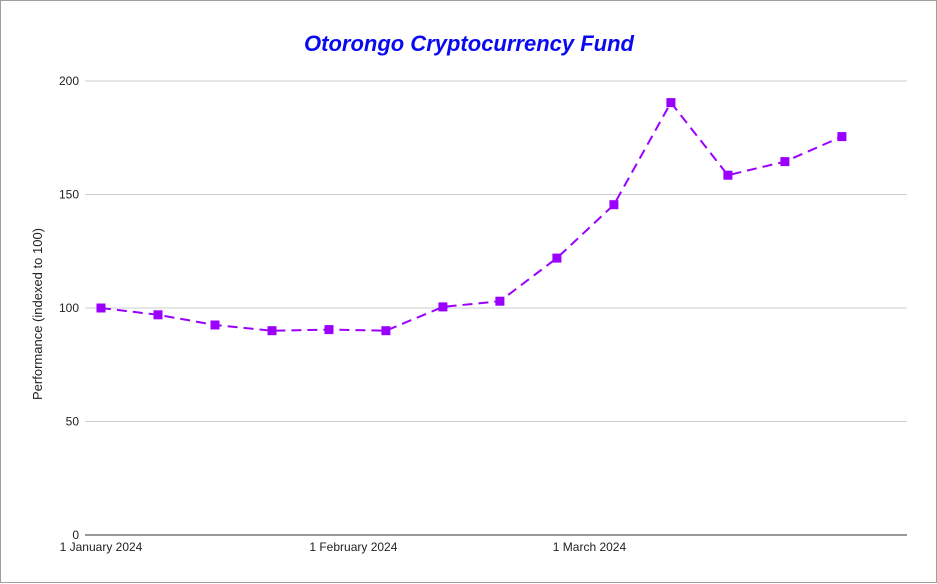  I want to click on chart-title: Otorongo Cryptocurrency Fund, so click(469, 43).